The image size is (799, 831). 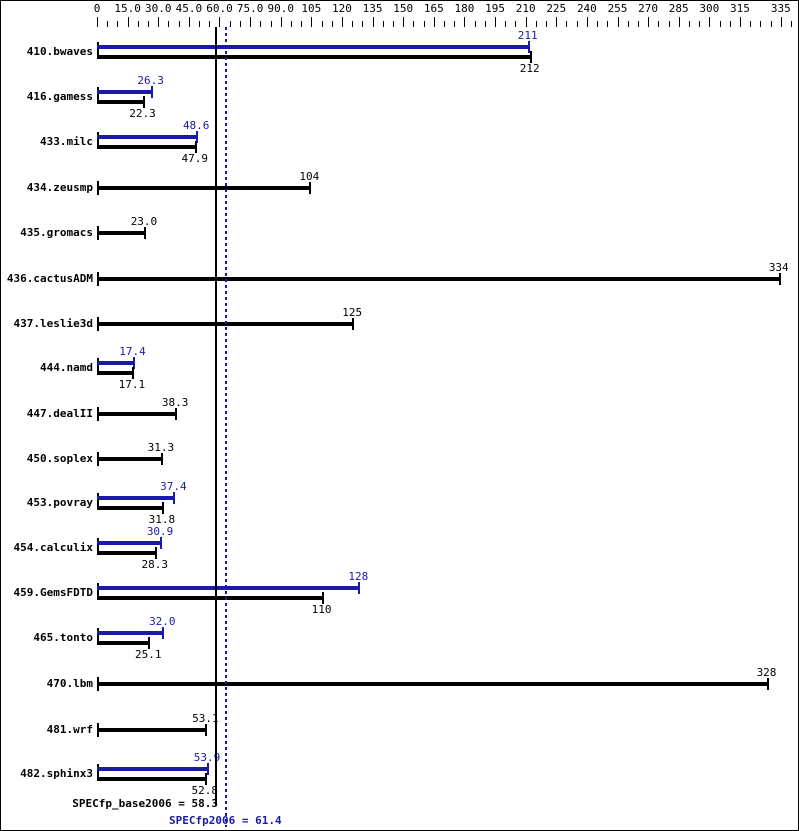 What do you see at coordinates (352, 312) in the screenshot?
I see `base-value-label: 125` at bounding box center [352, 312].